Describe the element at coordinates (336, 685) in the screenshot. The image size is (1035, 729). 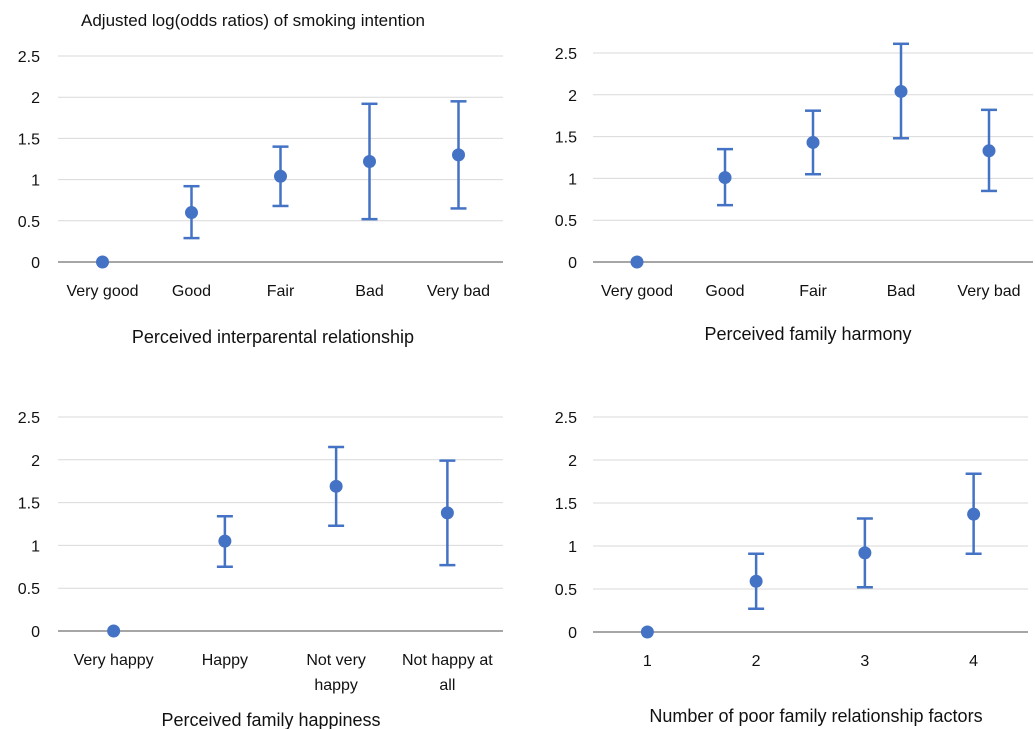
I see `x-tick-label: happy` at that location.